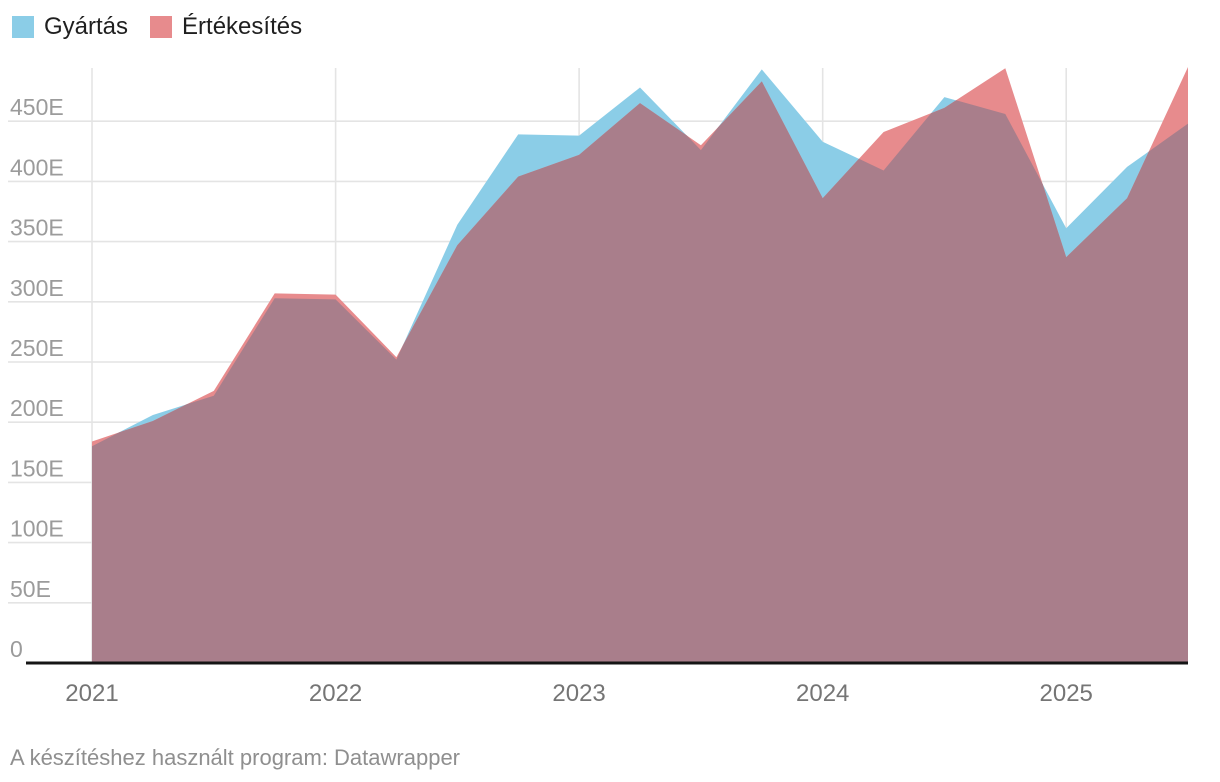  Describe the element at coordinates (161, 27) in the screenshot. I see `legend-swatch-ertekesites` at that location.